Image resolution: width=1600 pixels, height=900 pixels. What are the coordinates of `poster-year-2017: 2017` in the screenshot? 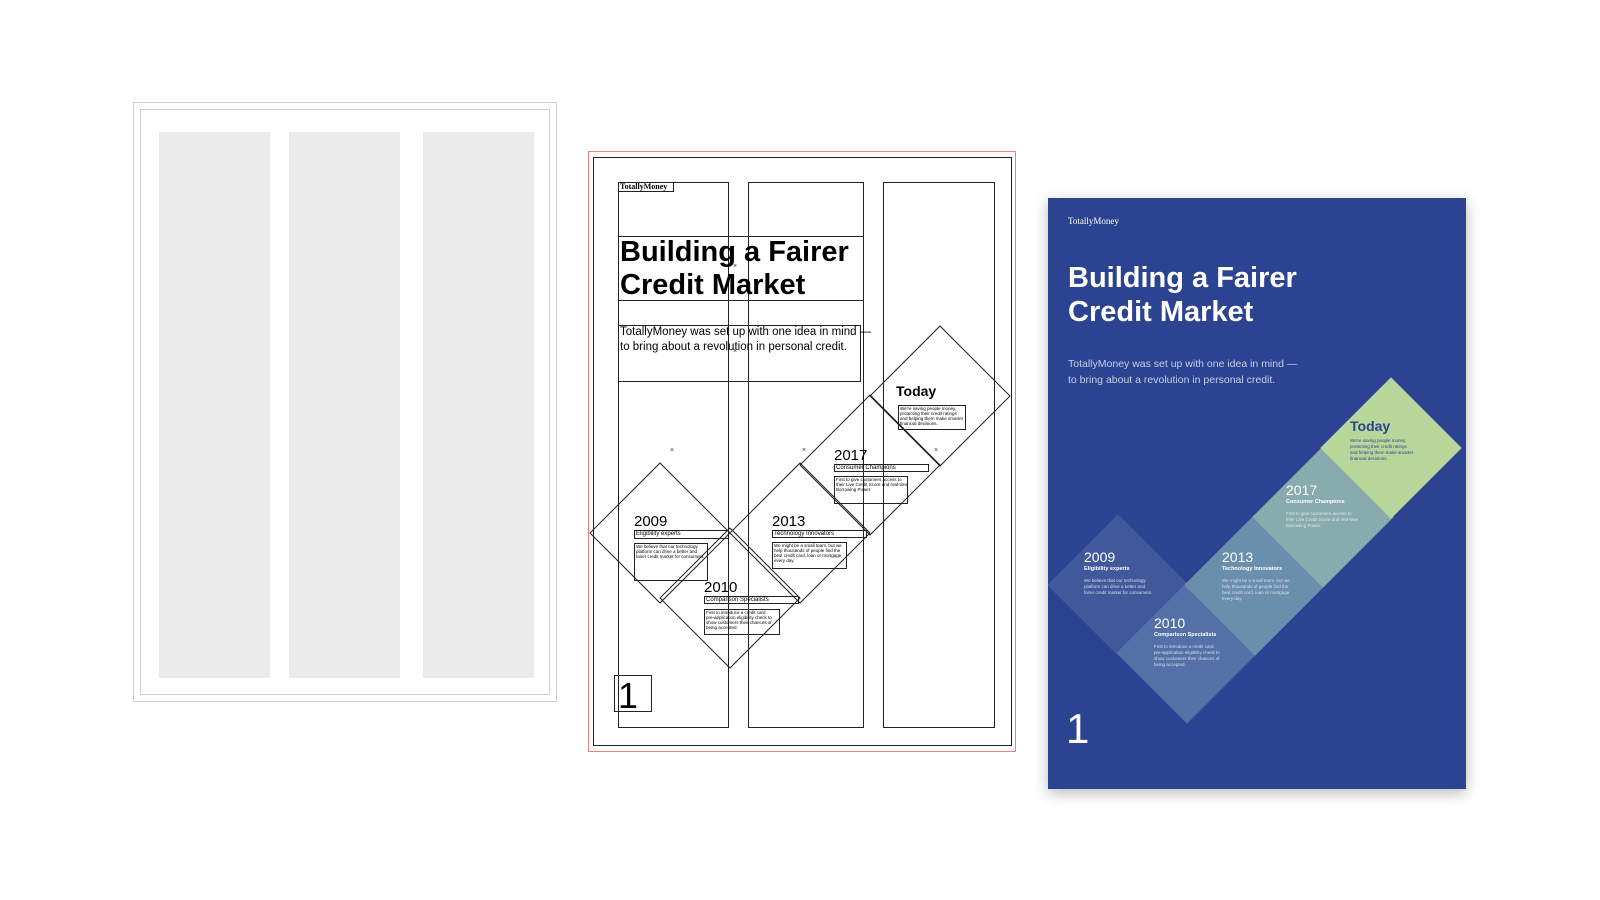 It's located at (1302, 490).